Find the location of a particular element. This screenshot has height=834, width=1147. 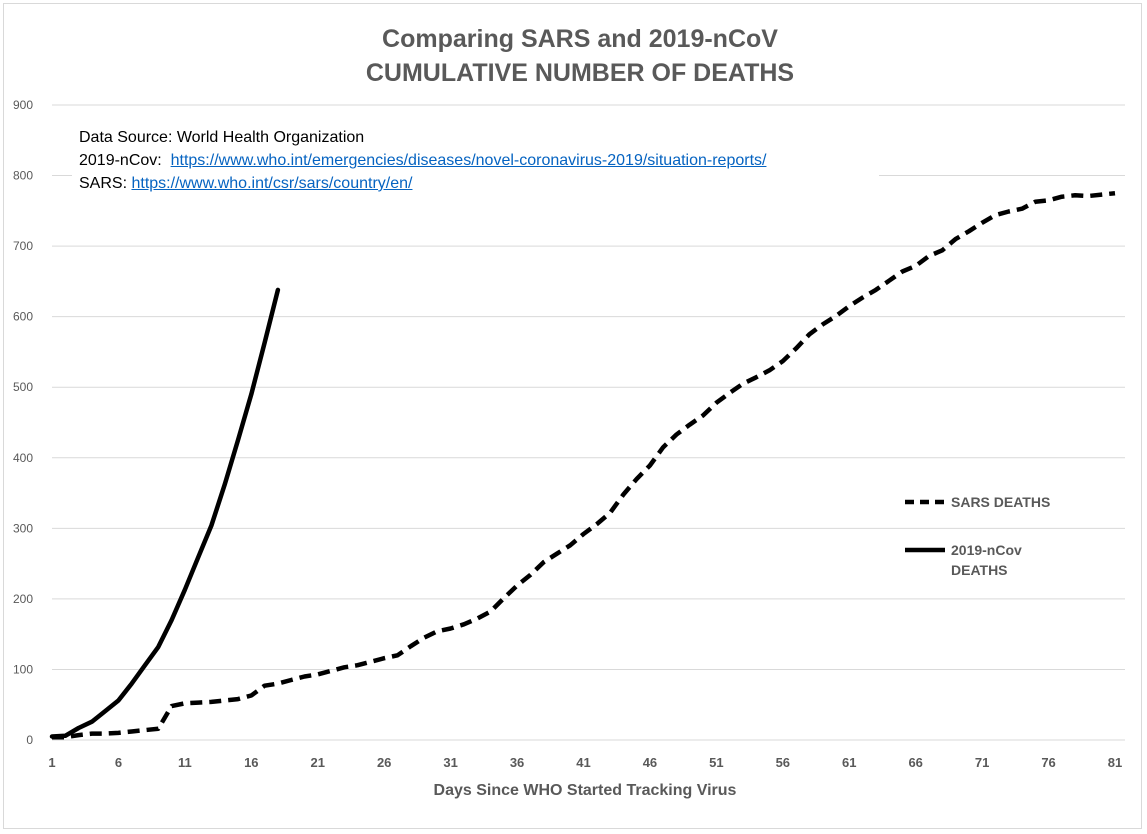

chart-title-line1: Comparing SARS and 2019-nCoV is located at coordinates (580, 39).